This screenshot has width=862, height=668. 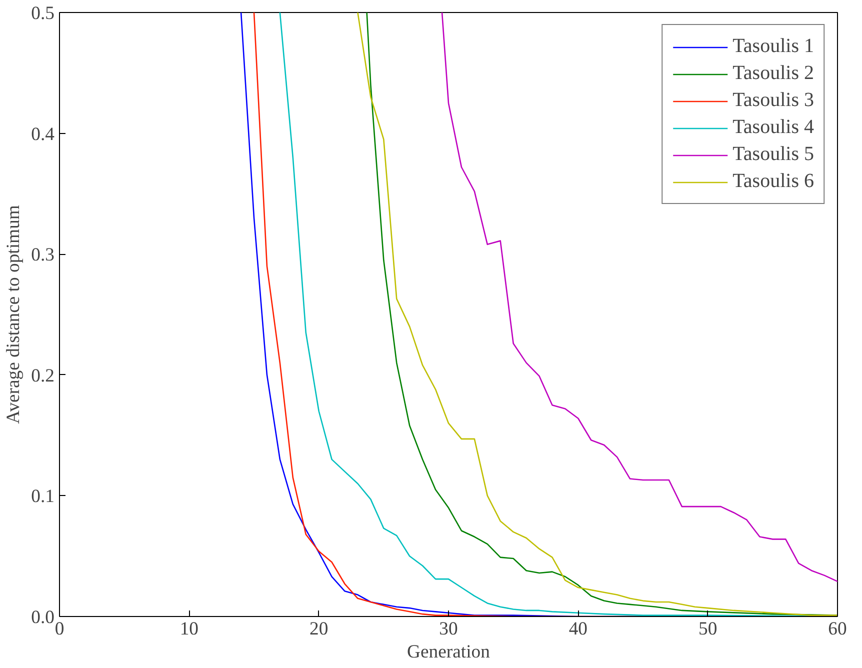 I want to click on y-tick-label: 0.5, so click(x=43, y=13).